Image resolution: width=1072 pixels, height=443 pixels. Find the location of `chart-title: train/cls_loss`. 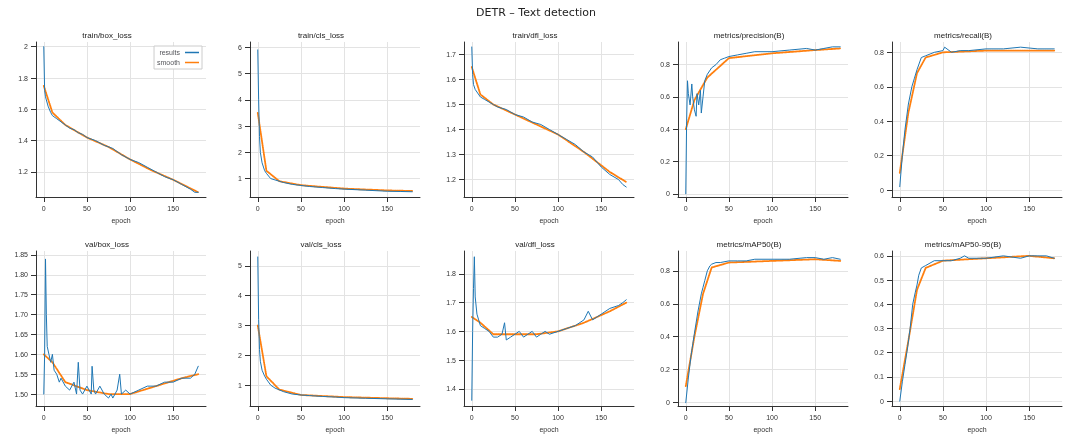

chart-title: train/cls_loss is located at coordinates (321, 35).